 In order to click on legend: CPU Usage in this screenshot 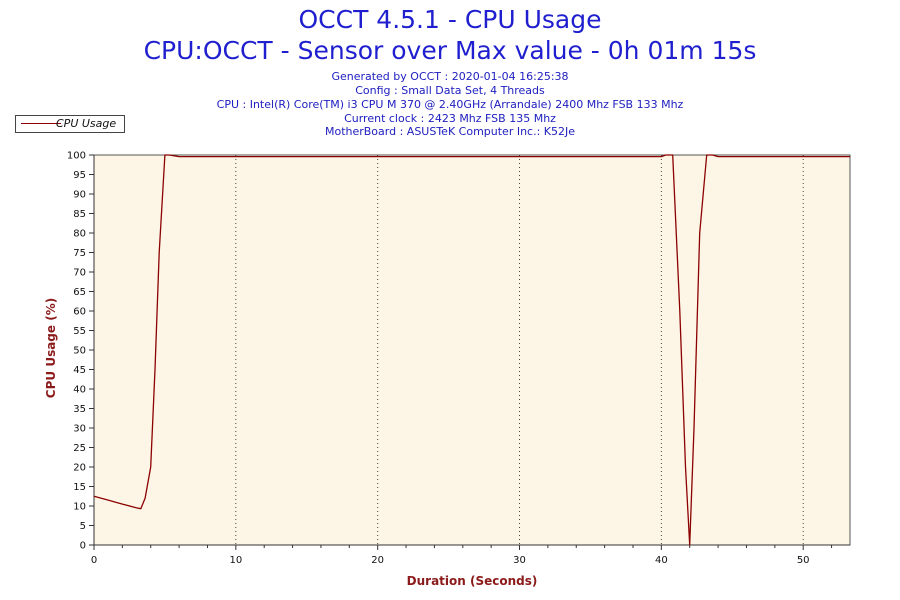, I will do `click(70, 124)`.